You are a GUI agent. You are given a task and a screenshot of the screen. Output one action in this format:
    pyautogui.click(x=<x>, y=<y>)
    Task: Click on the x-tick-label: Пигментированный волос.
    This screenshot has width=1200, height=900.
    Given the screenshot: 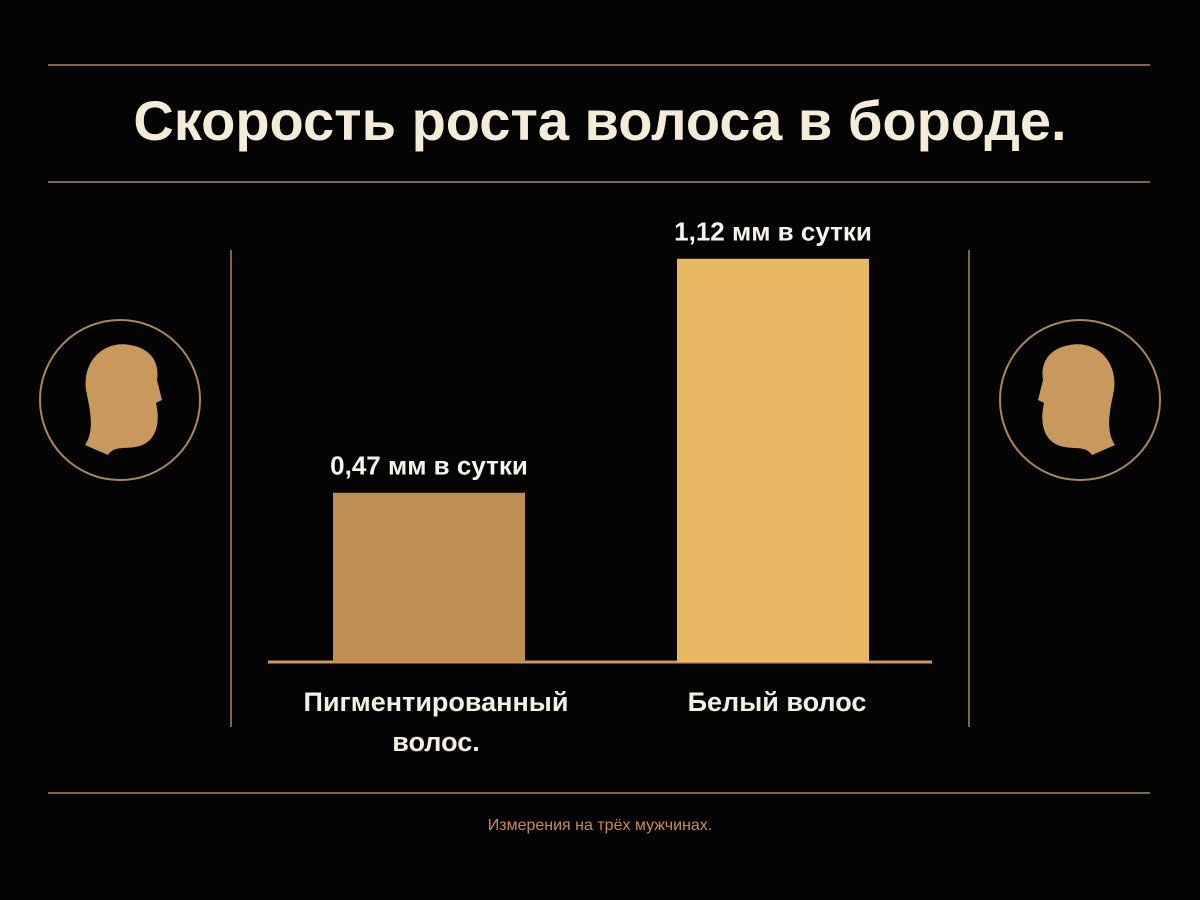 What is the action you would take?
    pyautogui.click(x=436, y=722)
    